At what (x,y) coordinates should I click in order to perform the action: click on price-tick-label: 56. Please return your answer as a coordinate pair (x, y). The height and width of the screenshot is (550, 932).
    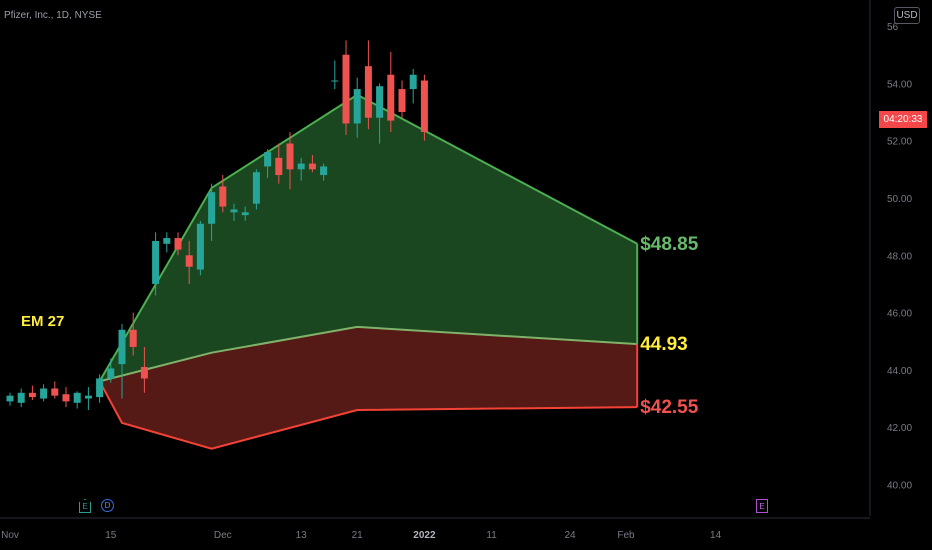
    Looking at the image, I should click on (893, 27).